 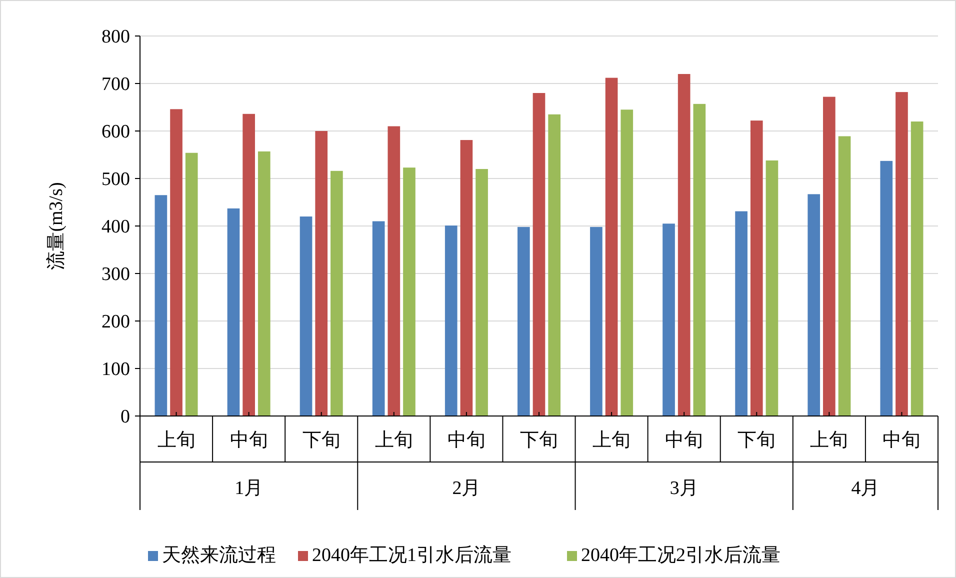 What do you see at coordinates (865, 488) in the screenshot?
I see `text: 4月` at bounding box center [865, 488].